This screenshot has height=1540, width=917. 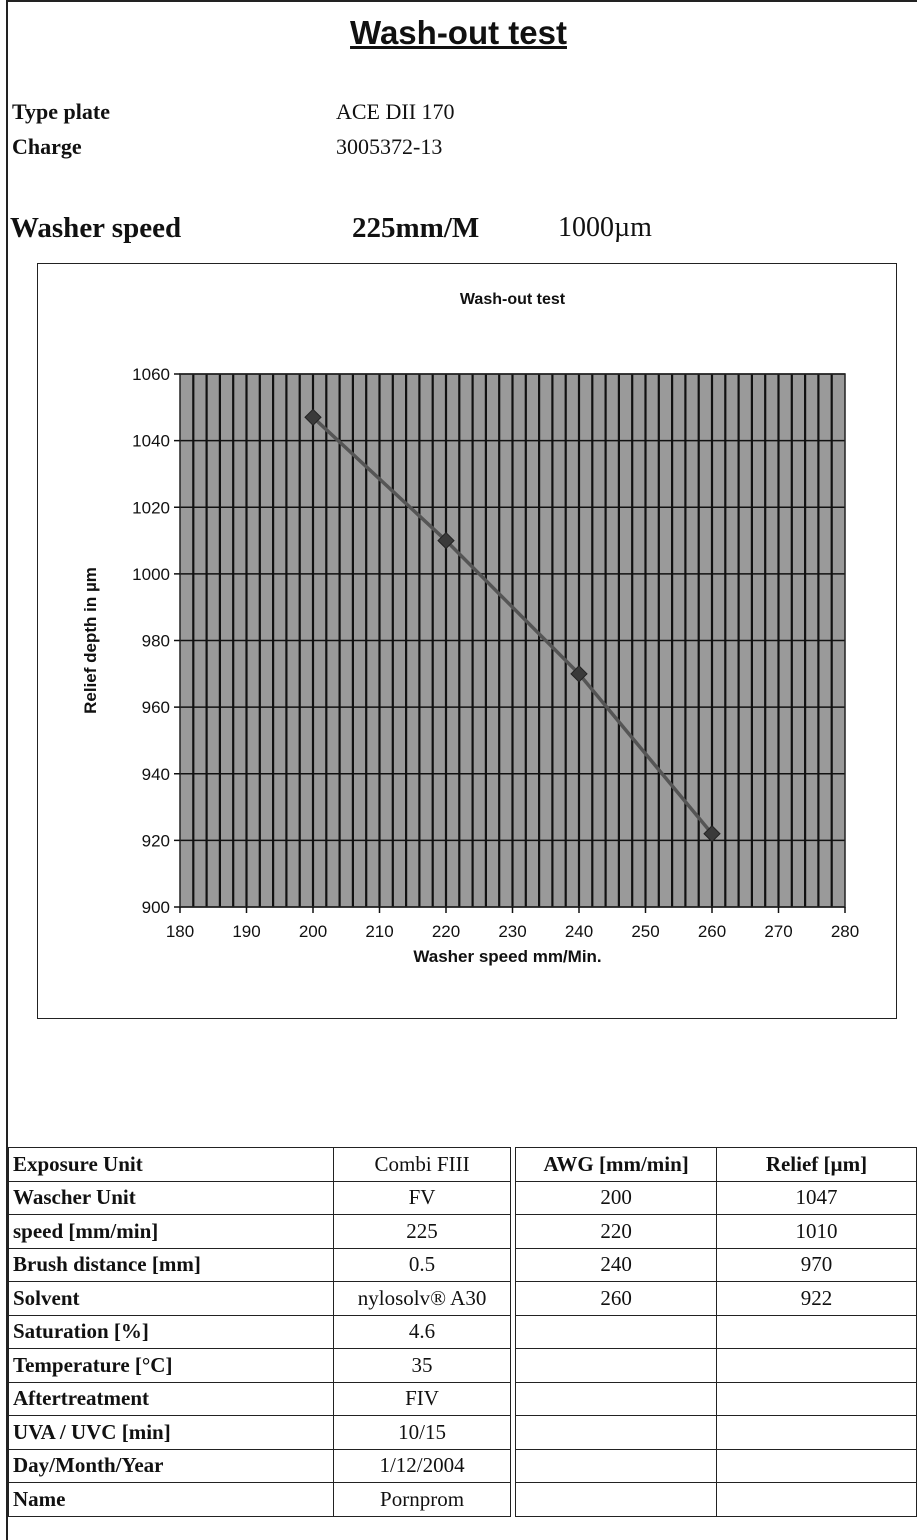 I want to click on y-tick-label: 940, so click(x=156, y=774).